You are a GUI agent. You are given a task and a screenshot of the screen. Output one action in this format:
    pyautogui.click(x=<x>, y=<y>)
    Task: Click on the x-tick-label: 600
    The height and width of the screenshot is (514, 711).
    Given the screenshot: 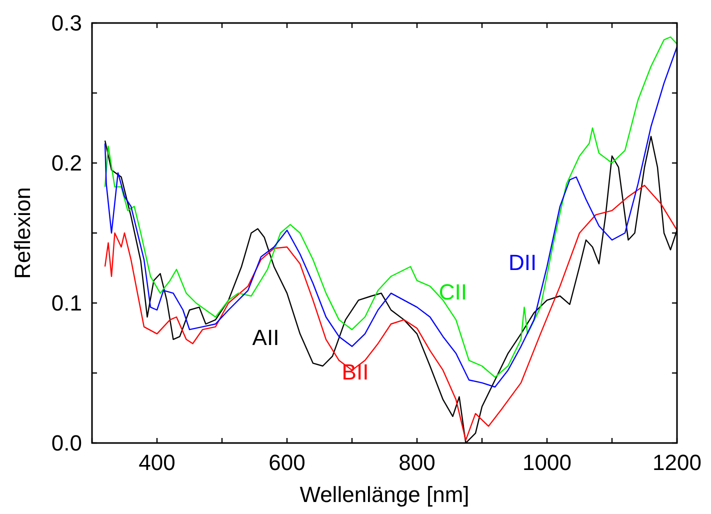 What is the action you would take?
    pyautogui.click(x=287, y=462)
    